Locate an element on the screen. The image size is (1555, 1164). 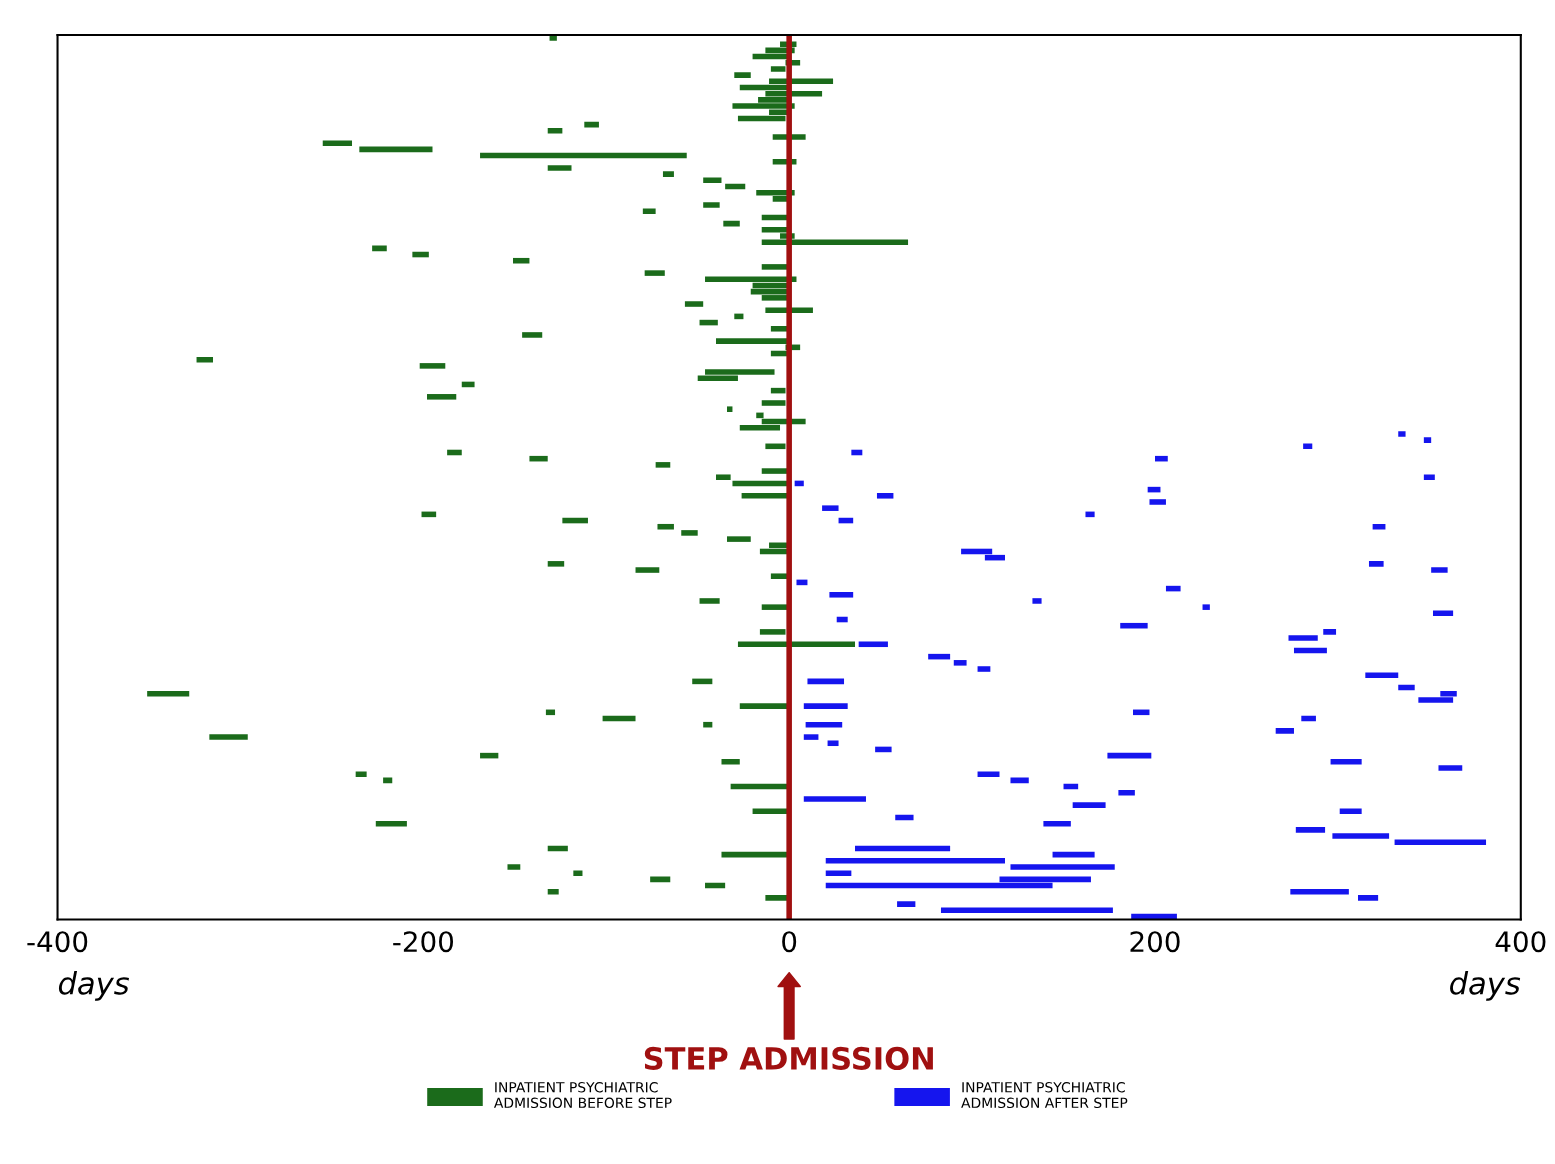
text: days is located at coordinates (1485, 986).